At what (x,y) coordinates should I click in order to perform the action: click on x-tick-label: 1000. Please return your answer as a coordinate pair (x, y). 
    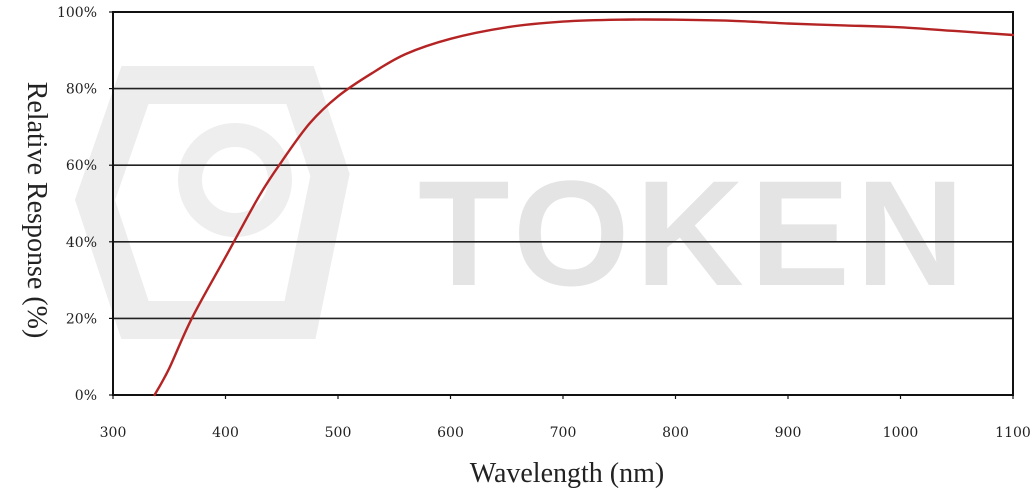
    Looking at the image, I should click on (901, 433).